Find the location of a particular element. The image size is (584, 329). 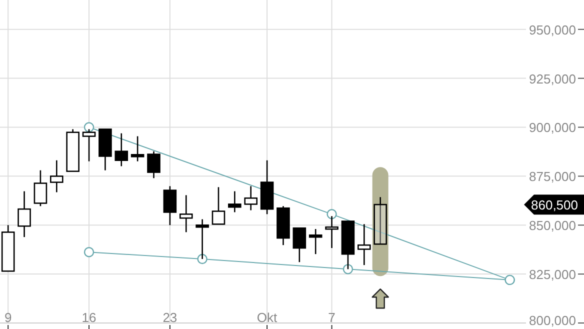

y-tick-label: 925,000 is located at coordinates (552, 78).